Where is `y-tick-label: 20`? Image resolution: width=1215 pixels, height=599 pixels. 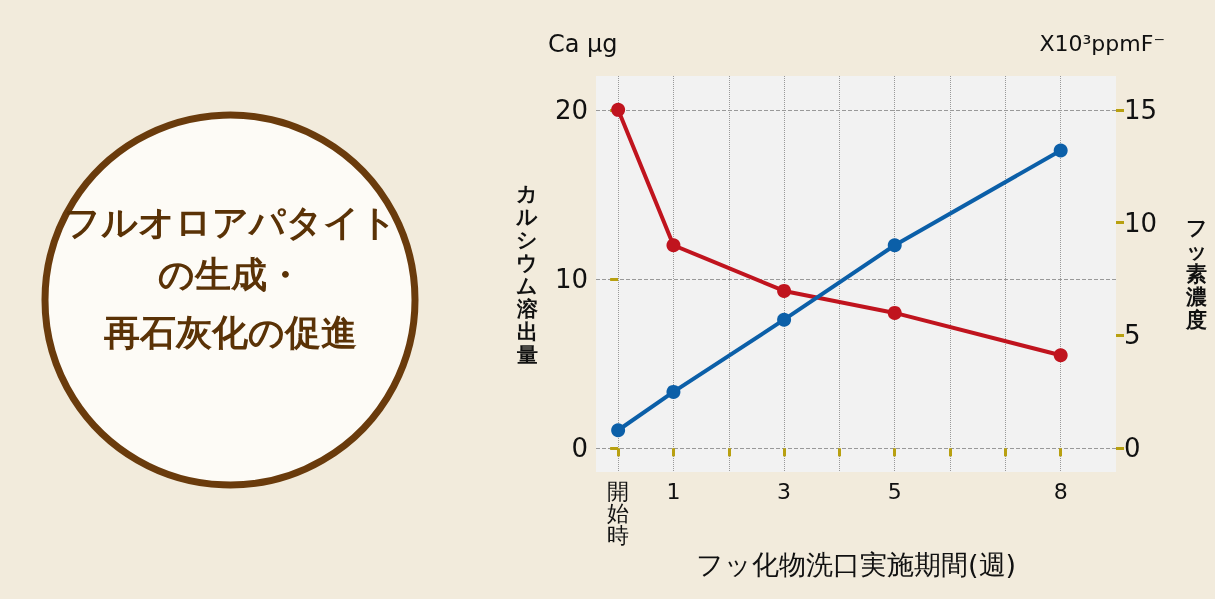
y-tick-label: 20 is located at coordinates (571, 109).